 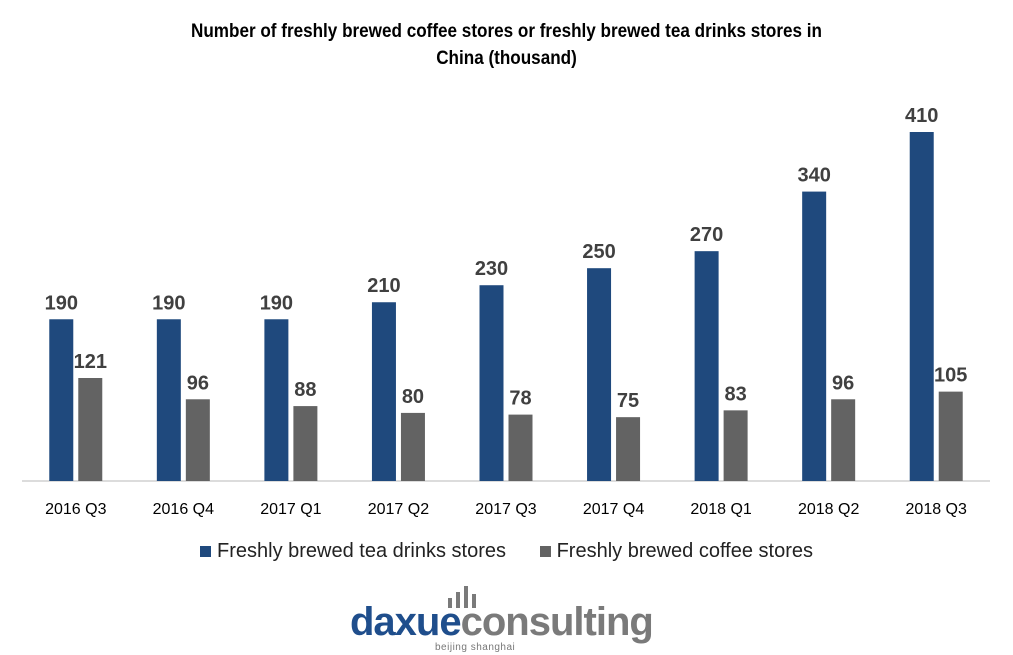 I want to click on legend-item-tea: Freshly brewed tea drinks stores, so click(x=353, y=551).